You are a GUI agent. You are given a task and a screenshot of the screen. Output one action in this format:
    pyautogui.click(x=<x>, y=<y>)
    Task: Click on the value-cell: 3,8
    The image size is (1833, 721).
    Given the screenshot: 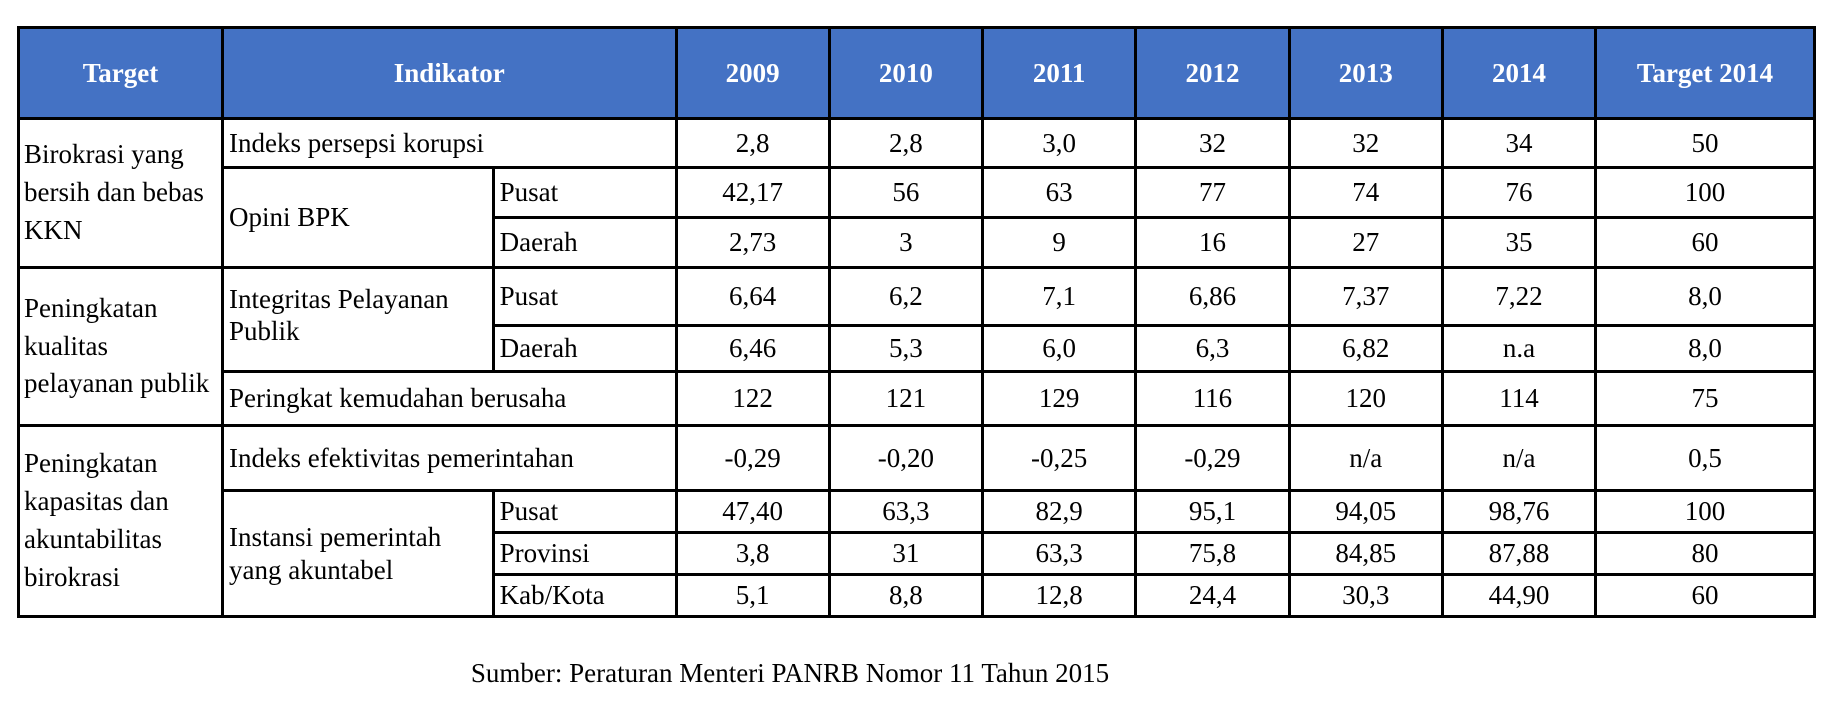 What is the action you would take?
    pyautogui.click(x=752, y=553)
    